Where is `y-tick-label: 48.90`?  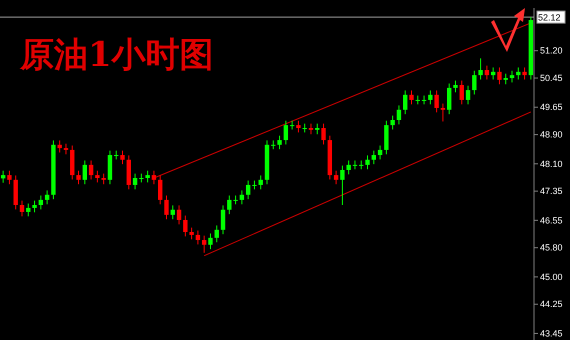
y-tick-label: 48.90 is located at coordinates (551, 135).